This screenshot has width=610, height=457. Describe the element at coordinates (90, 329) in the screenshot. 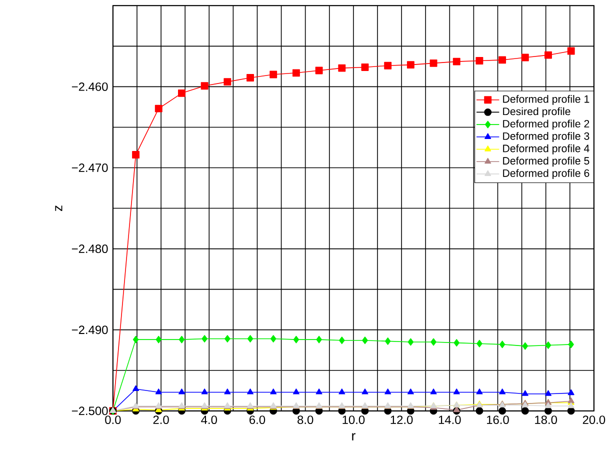

I see `y-tick-label: −2.490` at that location.